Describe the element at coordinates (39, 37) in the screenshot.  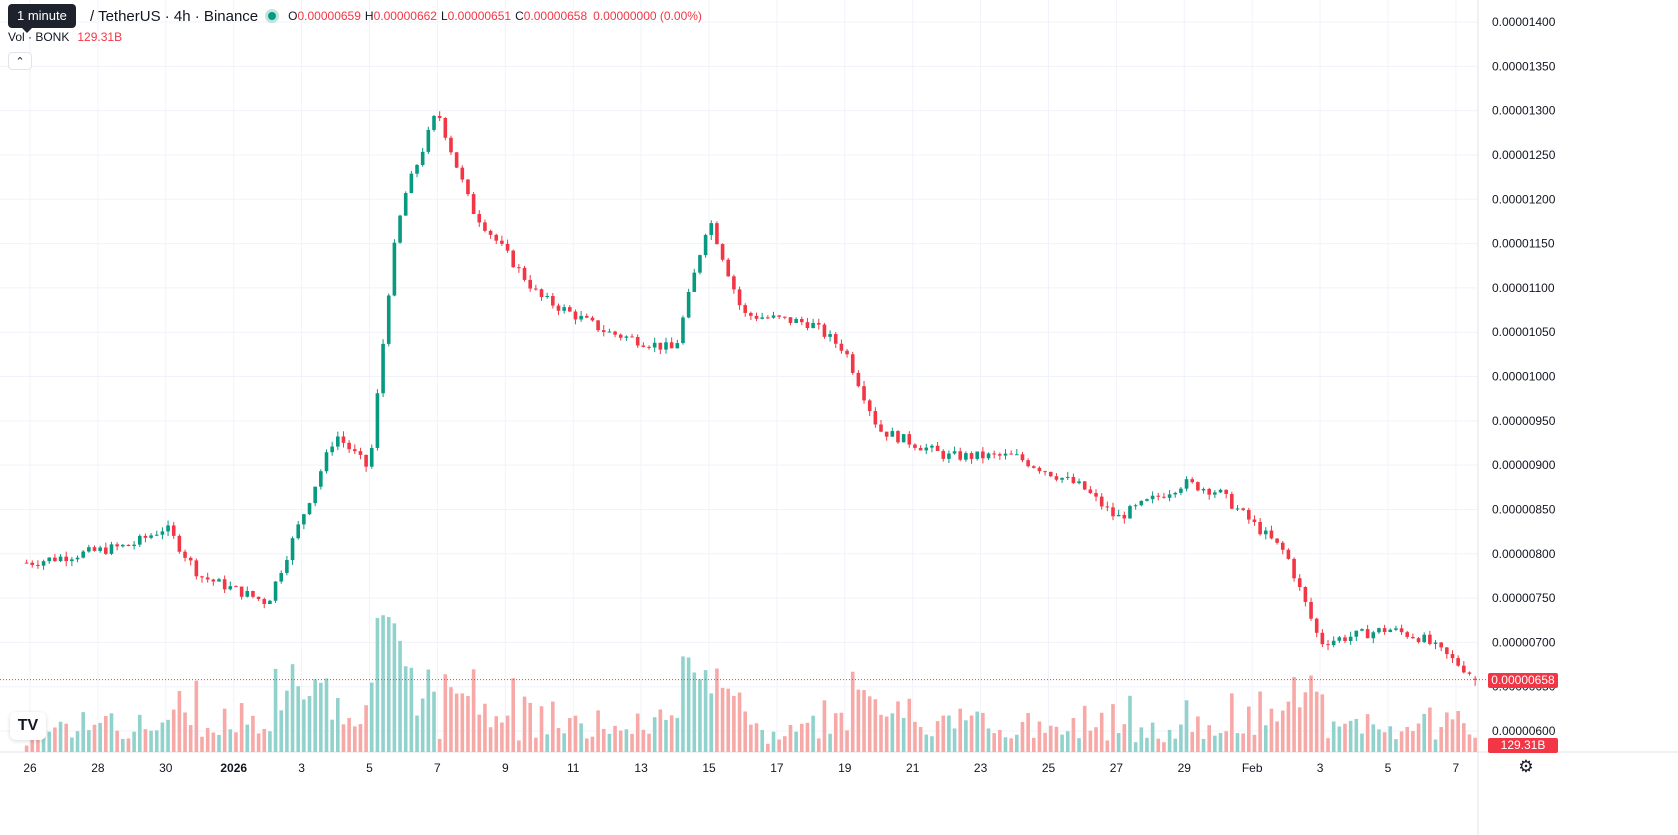
I see `volume-label: Vol · BONK` at that location.